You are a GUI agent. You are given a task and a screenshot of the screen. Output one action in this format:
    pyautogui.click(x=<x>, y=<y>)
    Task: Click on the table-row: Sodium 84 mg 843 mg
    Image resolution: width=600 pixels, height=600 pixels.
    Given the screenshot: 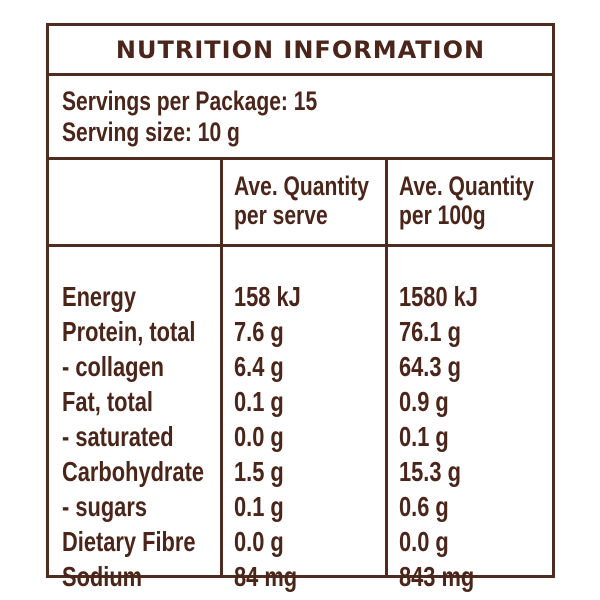 What is the action you would take?
    pyautogui.click(x=300, y=576)
    